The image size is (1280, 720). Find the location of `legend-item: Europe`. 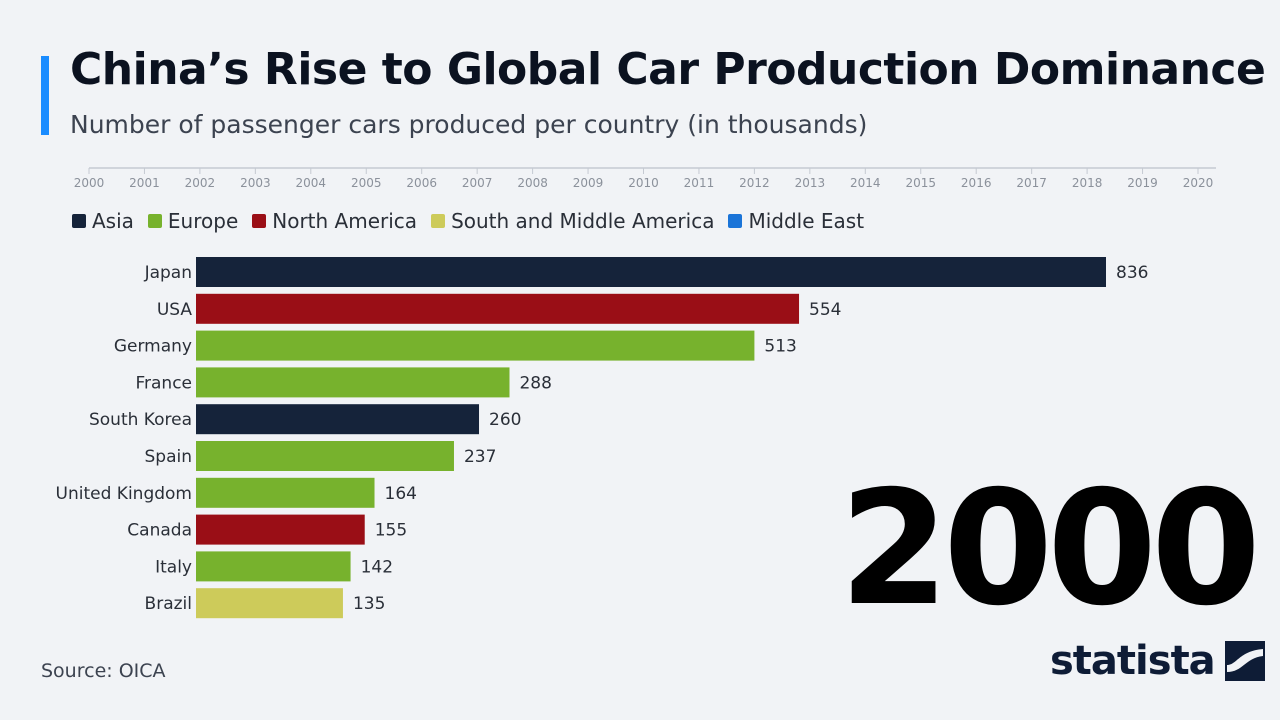

legend-item: Europe is located at coordinates (193, 221).